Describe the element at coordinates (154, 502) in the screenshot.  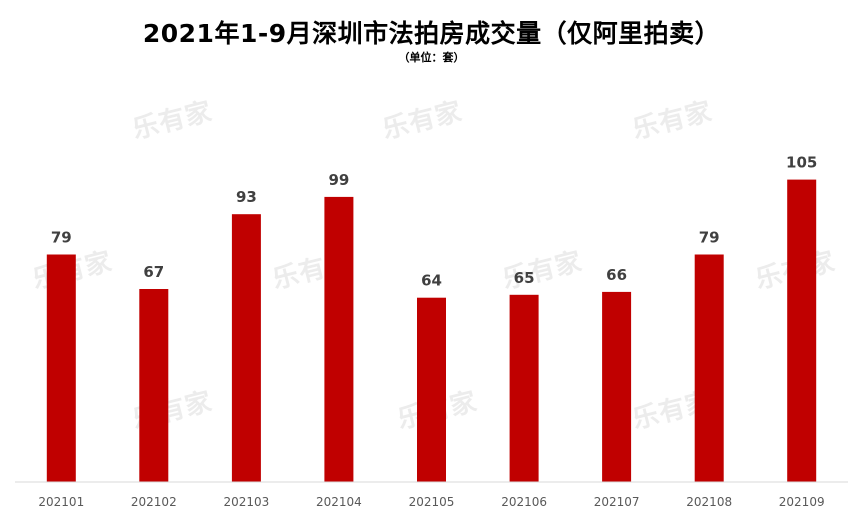
I see `x-tick-label-202102: 202102` at that location.